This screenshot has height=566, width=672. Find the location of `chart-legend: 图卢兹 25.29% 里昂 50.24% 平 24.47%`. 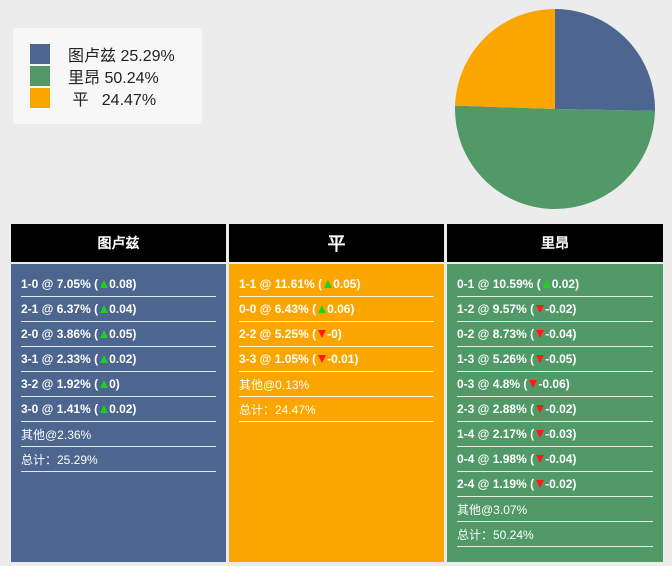

chart-legend: 图卢兹 25.29% 里昂 50.24% 平 24.47% is located at coordinates (107, 76).